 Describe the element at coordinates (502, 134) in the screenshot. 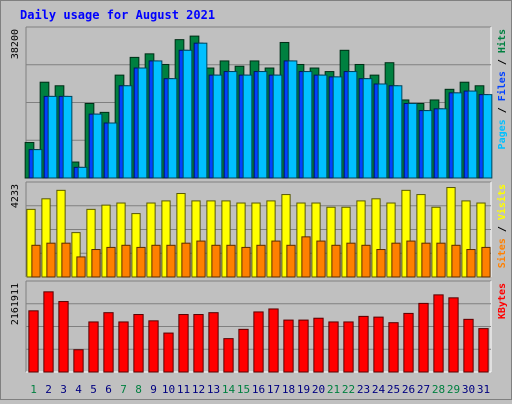

I see `legend-part: Pages` at that location.